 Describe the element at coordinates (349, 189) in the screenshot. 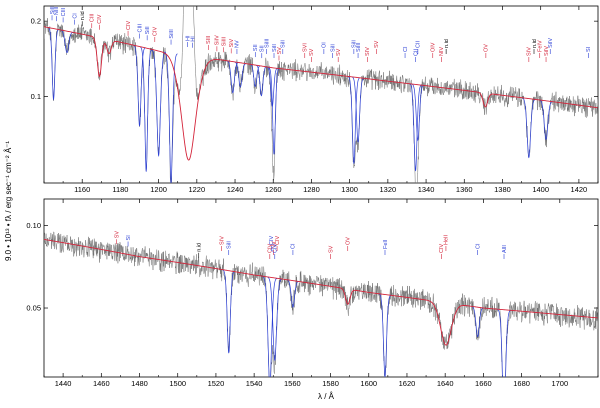

I see `x-tick-label: 1300` at that location.